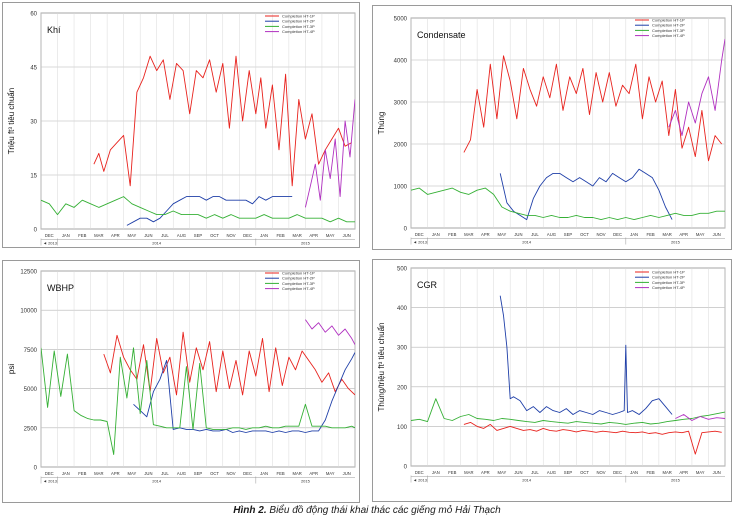 The height and width of the screenshot is (521, 734). Describe the element at coordinates (401, 188) in the screenshot. I see `y-tick-label: 1000` at that location.